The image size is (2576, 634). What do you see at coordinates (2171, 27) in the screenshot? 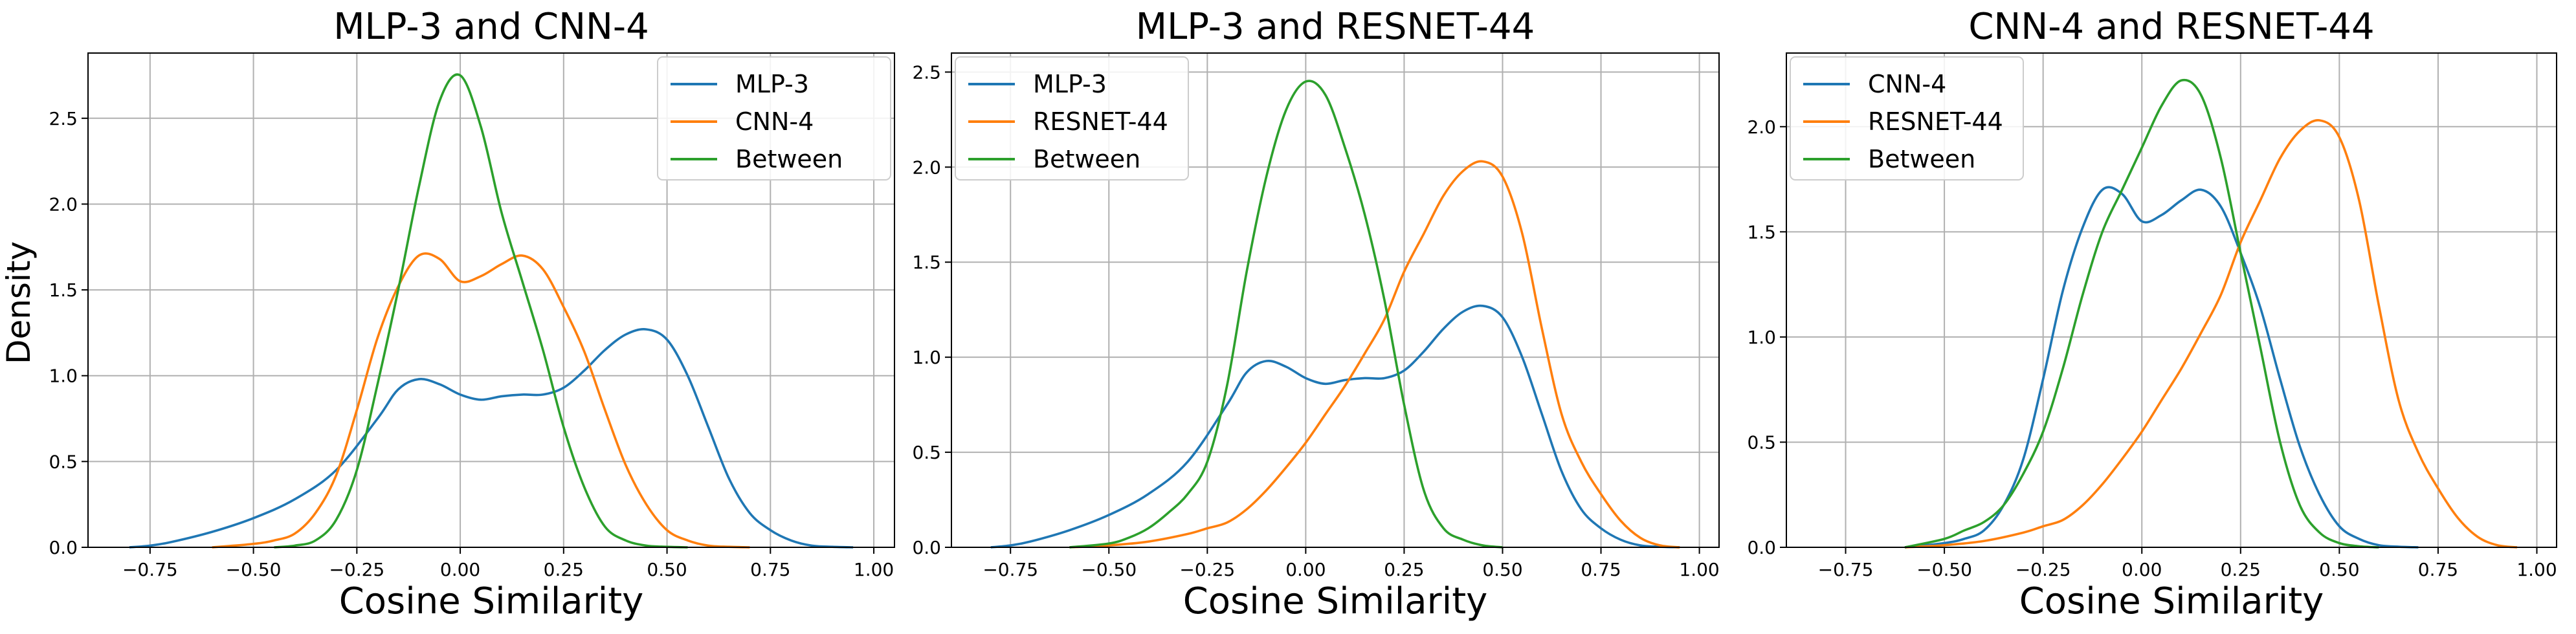
I see `chart-title: CNN-4 and RESNET-44` at bounding box center [2171, 27].